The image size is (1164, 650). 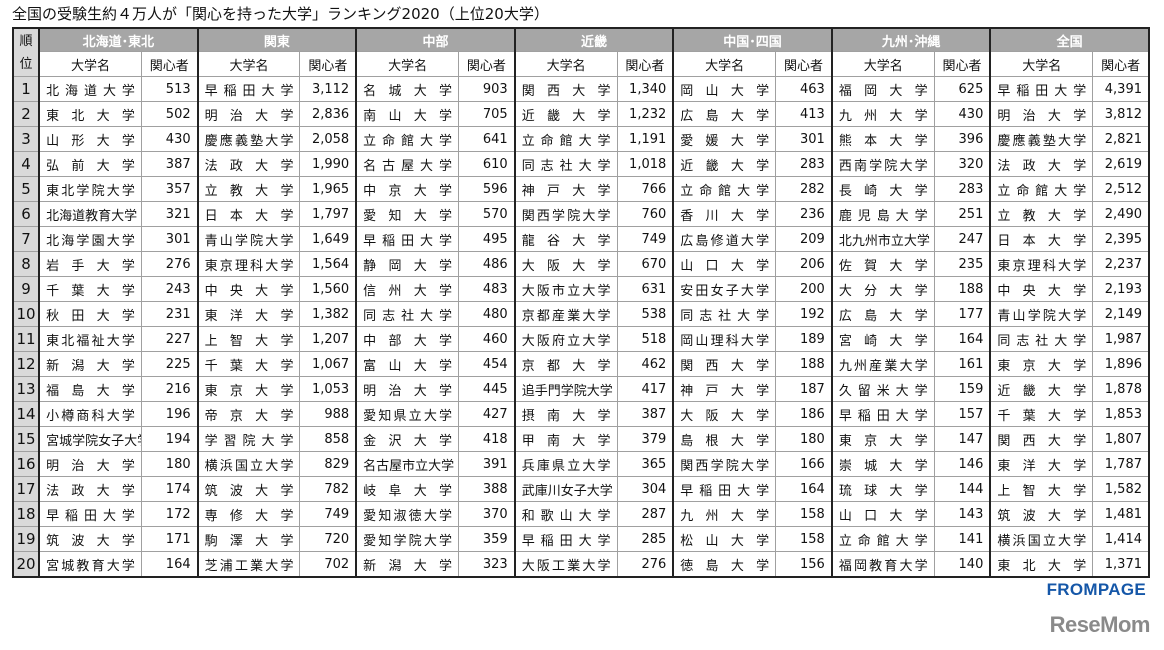 What do you see at coordinates (962, 264) in the screenshot?
I see `interest-count: 235` at bounding box center [962, 264].